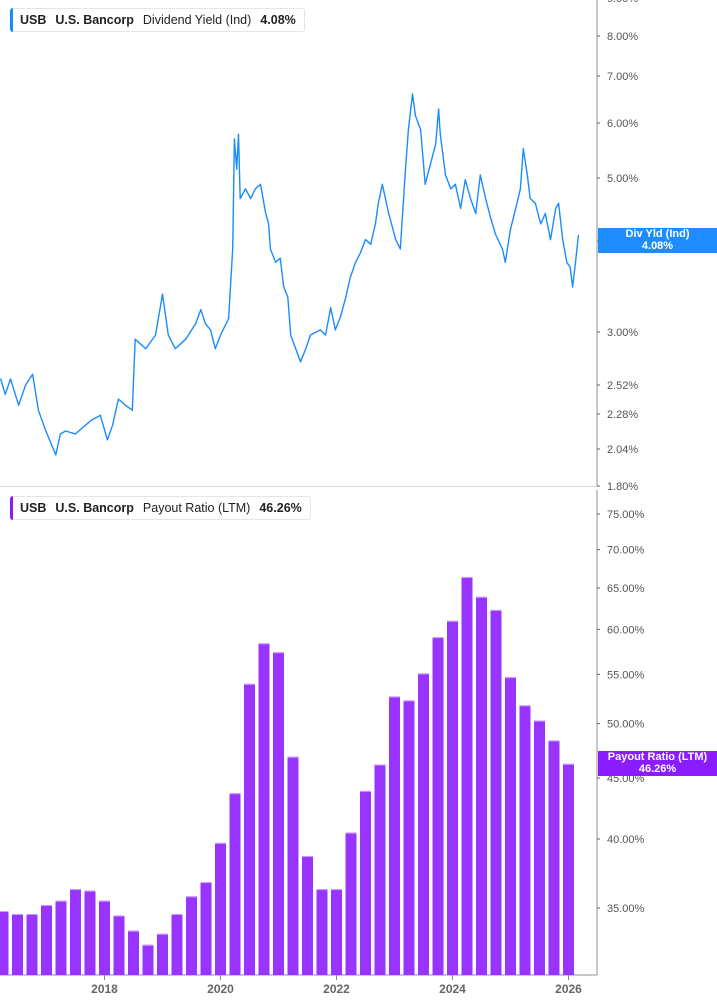 The width and height of the screenshot is (717, 1005). What do you see at coordinates (626, 675) in the screenshot?
I see `y-tick-label: 55.00%` at bounding box center [626, 675].